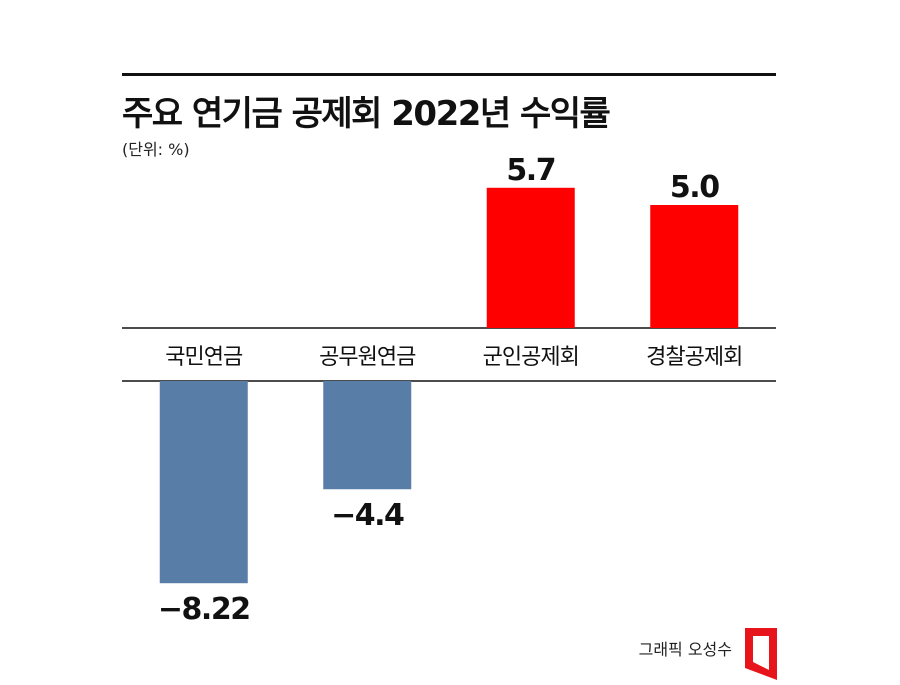  Describe the element at coordinates (531, 357) in the screenshot. I see `category-label: 군인공제회` at that location.